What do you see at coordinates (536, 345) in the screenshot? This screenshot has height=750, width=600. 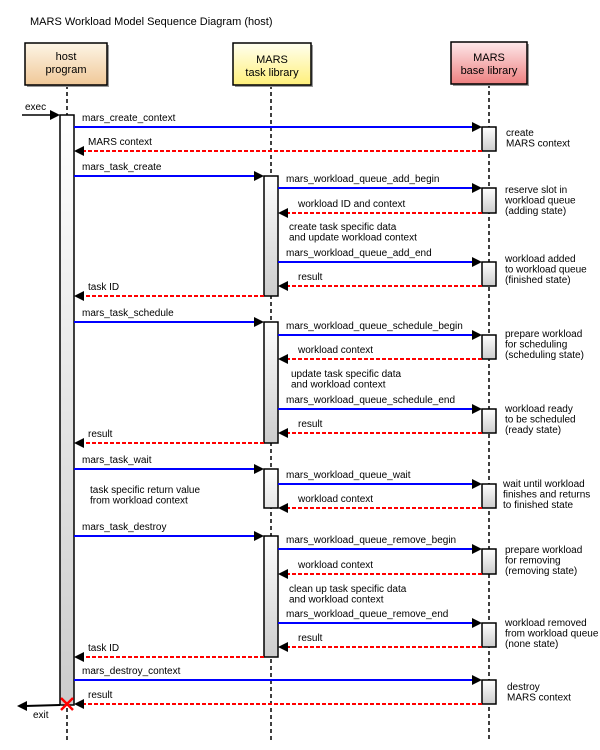 I see `note-line: for scheduling` at bounding box center [536, 345].